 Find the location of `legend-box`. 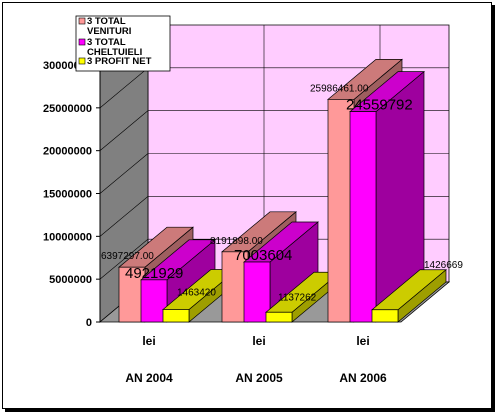

legend-box is located at coordinates (123, 43).